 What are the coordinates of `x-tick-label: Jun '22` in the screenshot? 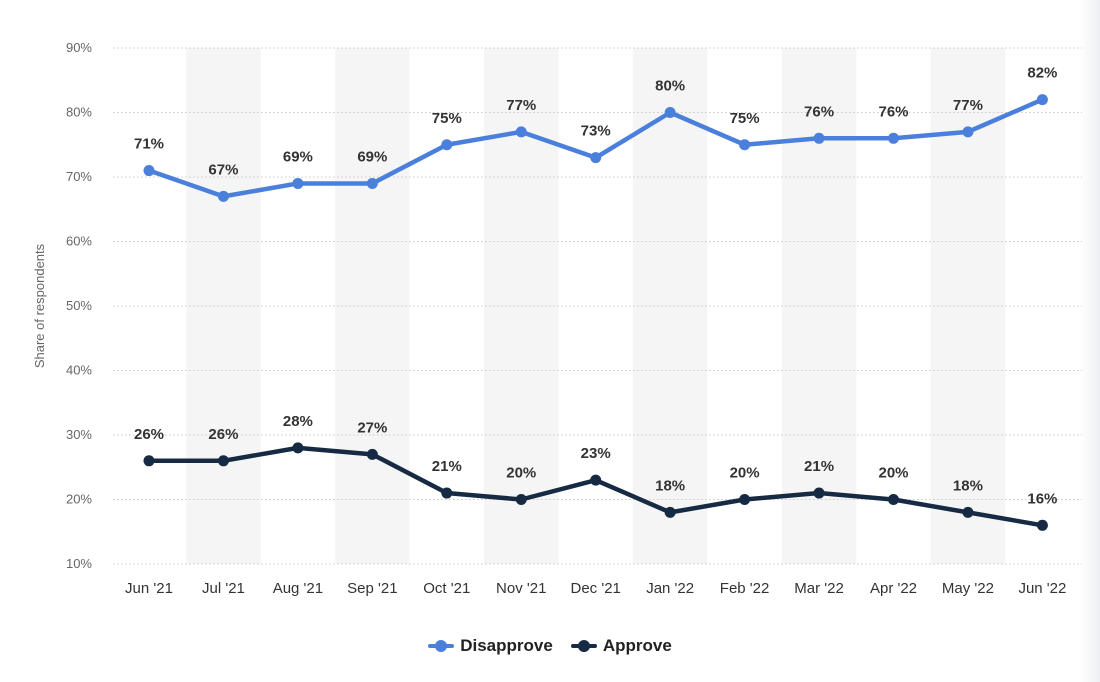 It's located at (1042, 588).